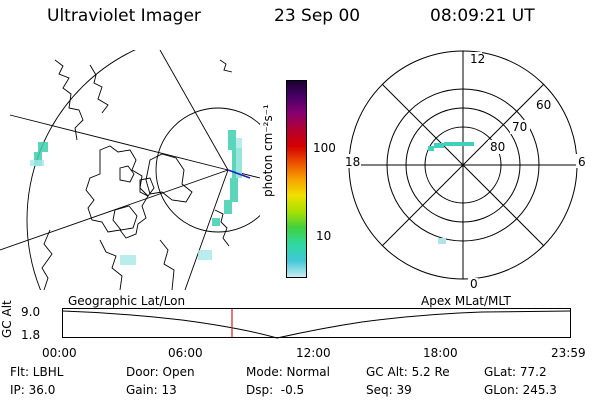 The width and height of the screenshot is (600, 400). Describe the element at coordinates (296, 179) in the screenshot. I see `color-bar` at that location.